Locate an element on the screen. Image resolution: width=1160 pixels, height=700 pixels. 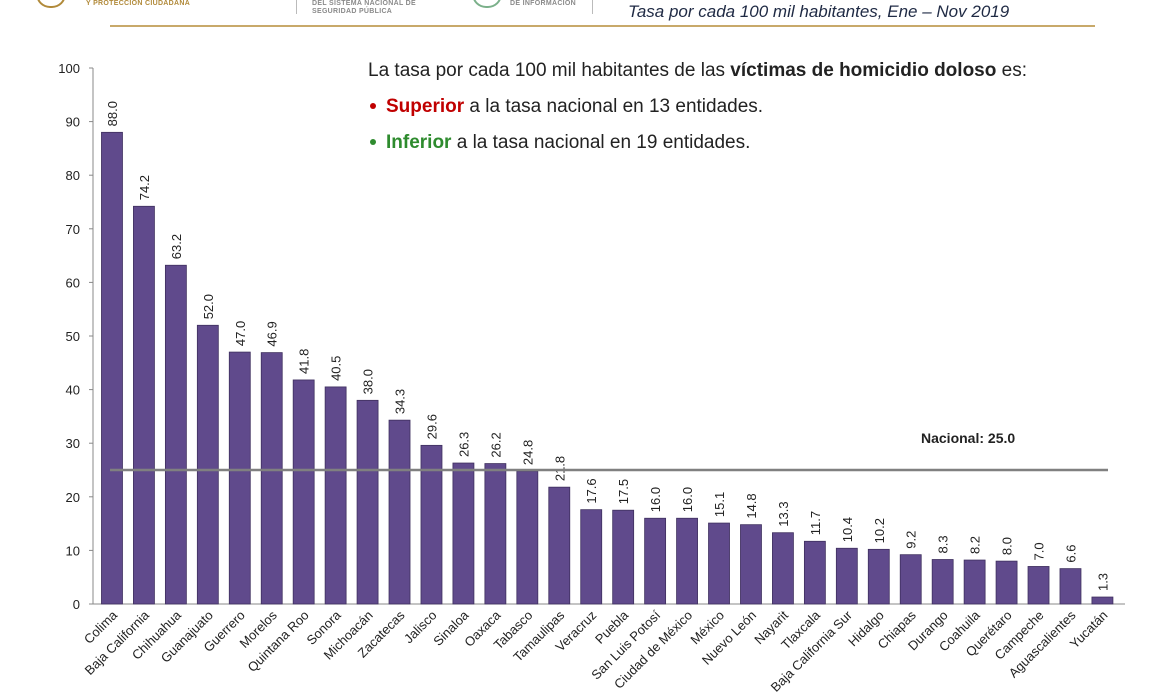
superior-text: a la tasa nacional en 13 entidades. is located at coordinates (614, 106).